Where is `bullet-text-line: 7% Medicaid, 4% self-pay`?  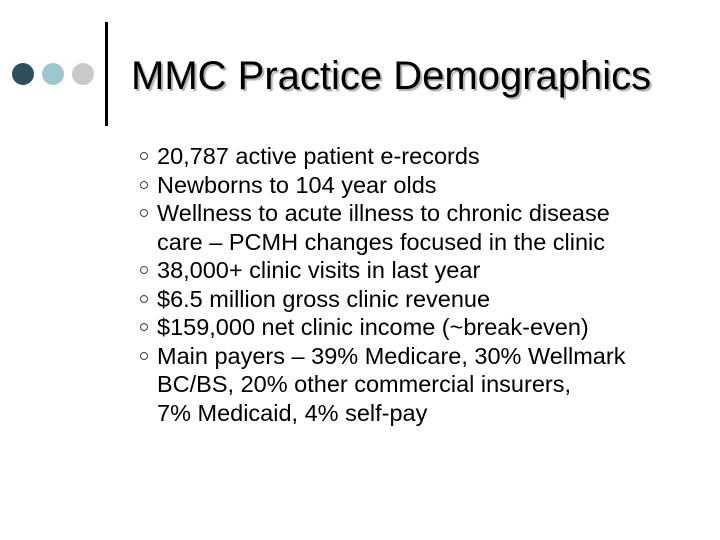 bullet-text-line: 7% Medicaid, 4% self-pay is located at coordinates (292, 412).